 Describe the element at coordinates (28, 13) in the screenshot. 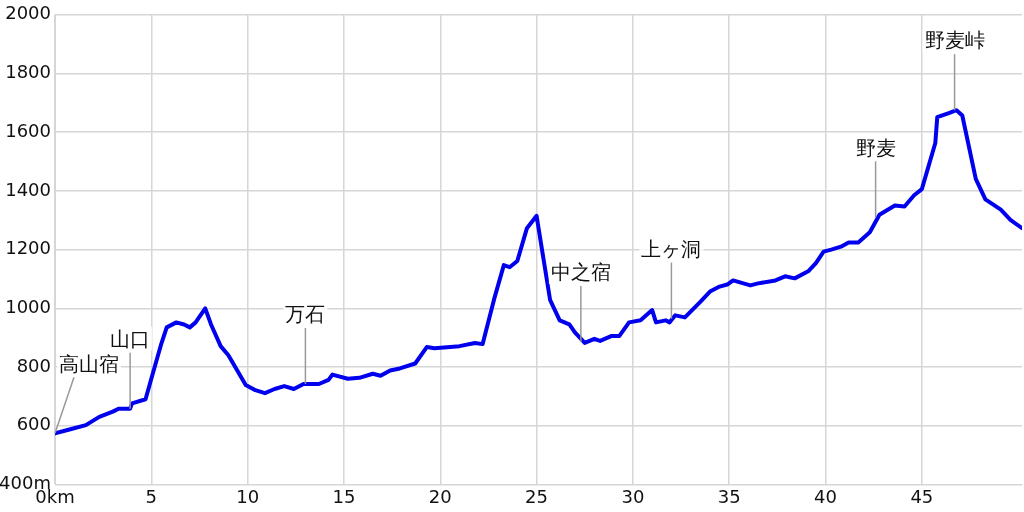

I see `y-tick-label: 2000` at that location.